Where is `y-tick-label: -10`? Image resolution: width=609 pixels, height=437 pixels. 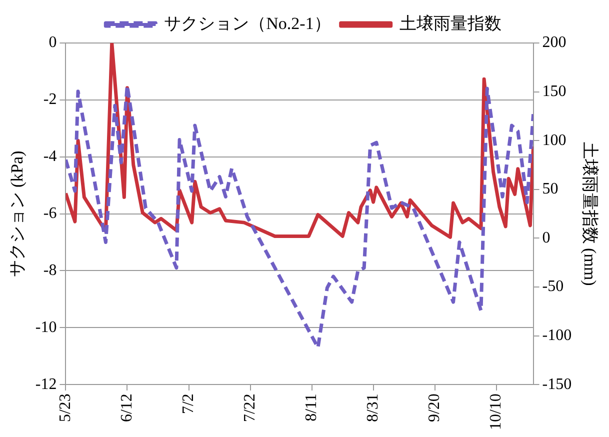 y-tick-label: -10 is located at coordinates (46, 327).